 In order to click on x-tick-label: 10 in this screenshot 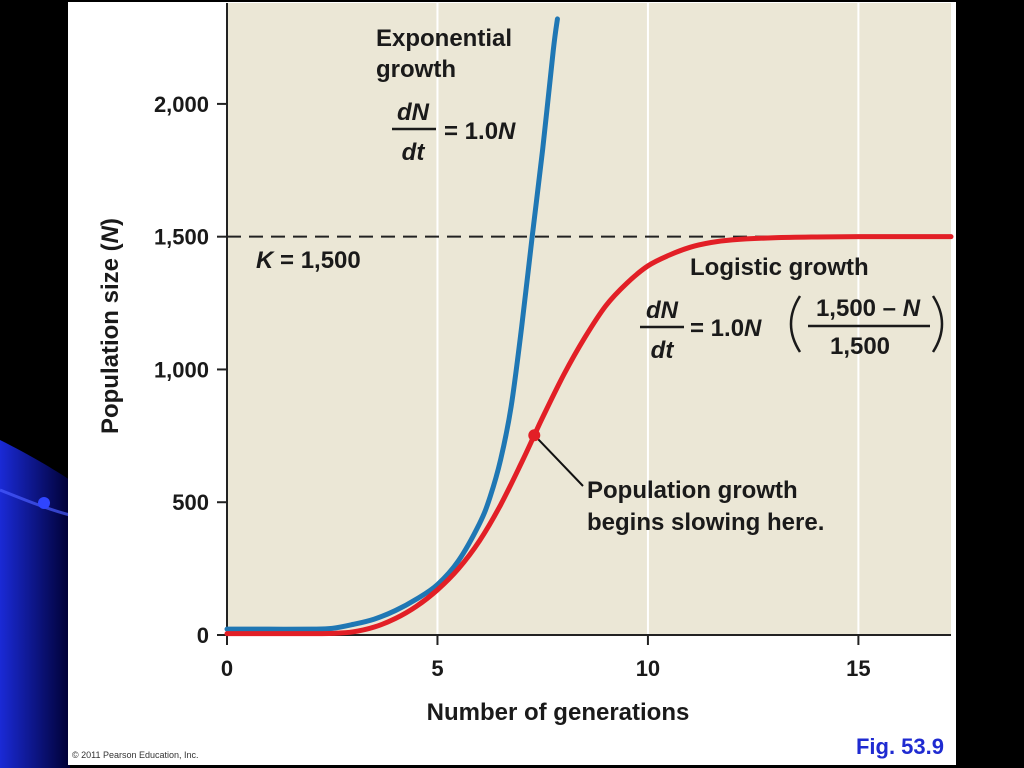, I will do `click(648, 668)`.